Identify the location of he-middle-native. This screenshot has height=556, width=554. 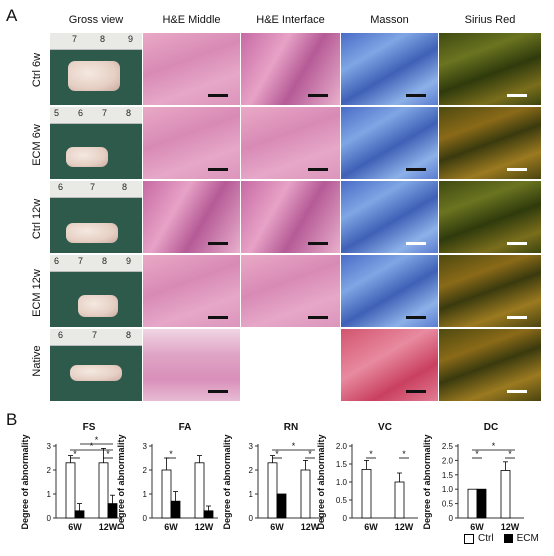
(191, 365).